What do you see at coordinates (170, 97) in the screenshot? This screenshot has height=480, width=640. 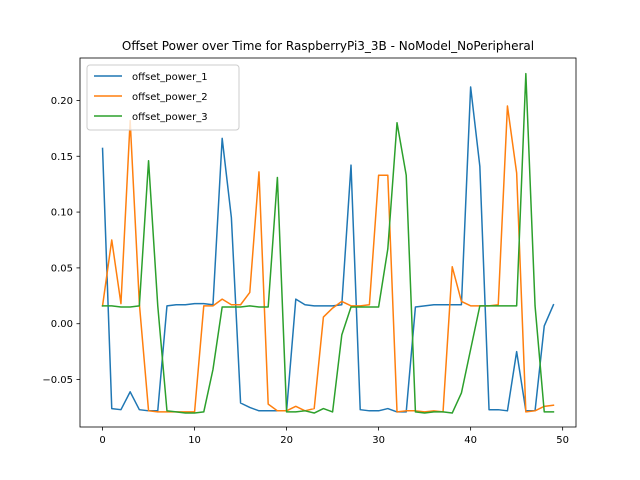 I see `legend-label-offset_power_2: offset_power_2` at bounding box center [170, 97].